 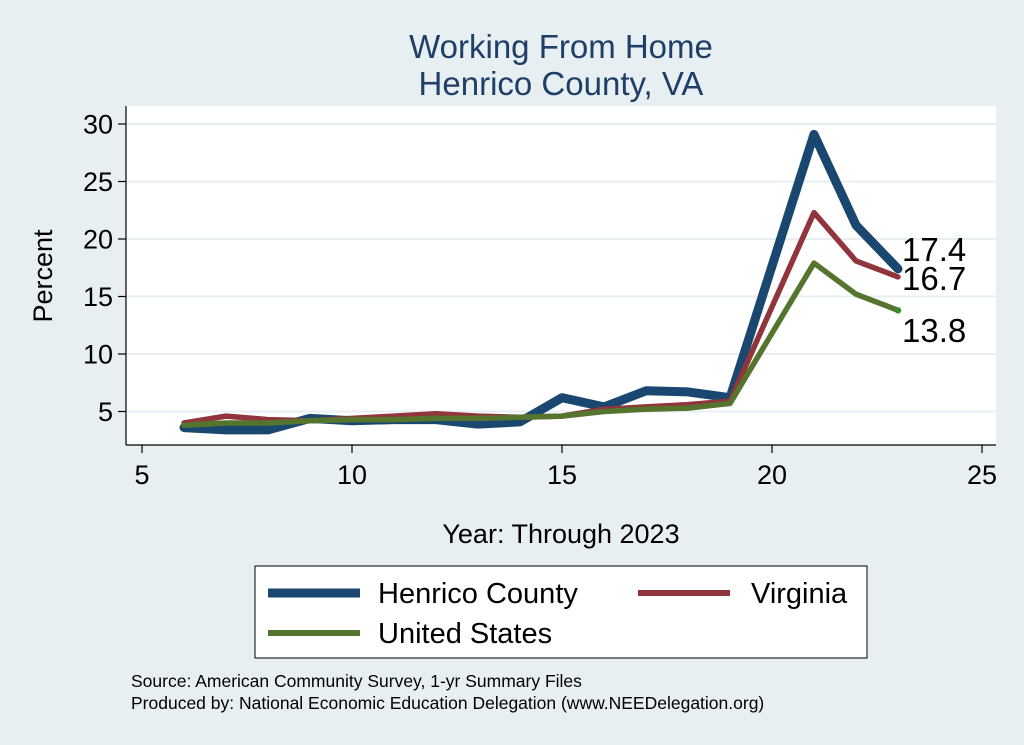 I want to click on x-tick-label-5: 5, so click(x=141, y=475).